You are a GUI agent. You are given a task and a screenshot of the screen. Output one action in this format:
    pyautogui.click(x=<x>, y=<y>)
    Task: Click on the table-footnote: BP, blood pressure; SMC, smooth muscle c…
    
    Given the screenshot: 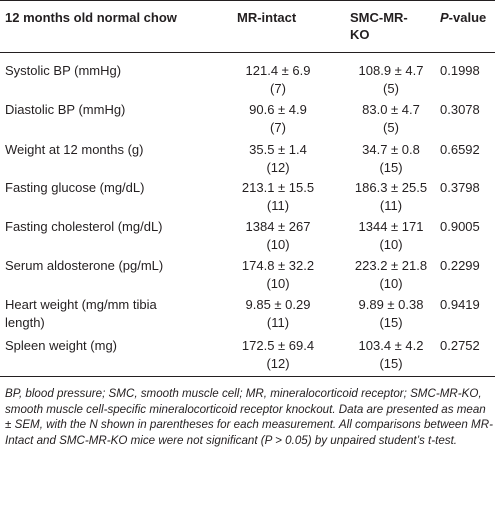 What is the action you would take?
    pyautogui.click(x=249, y=417)
    